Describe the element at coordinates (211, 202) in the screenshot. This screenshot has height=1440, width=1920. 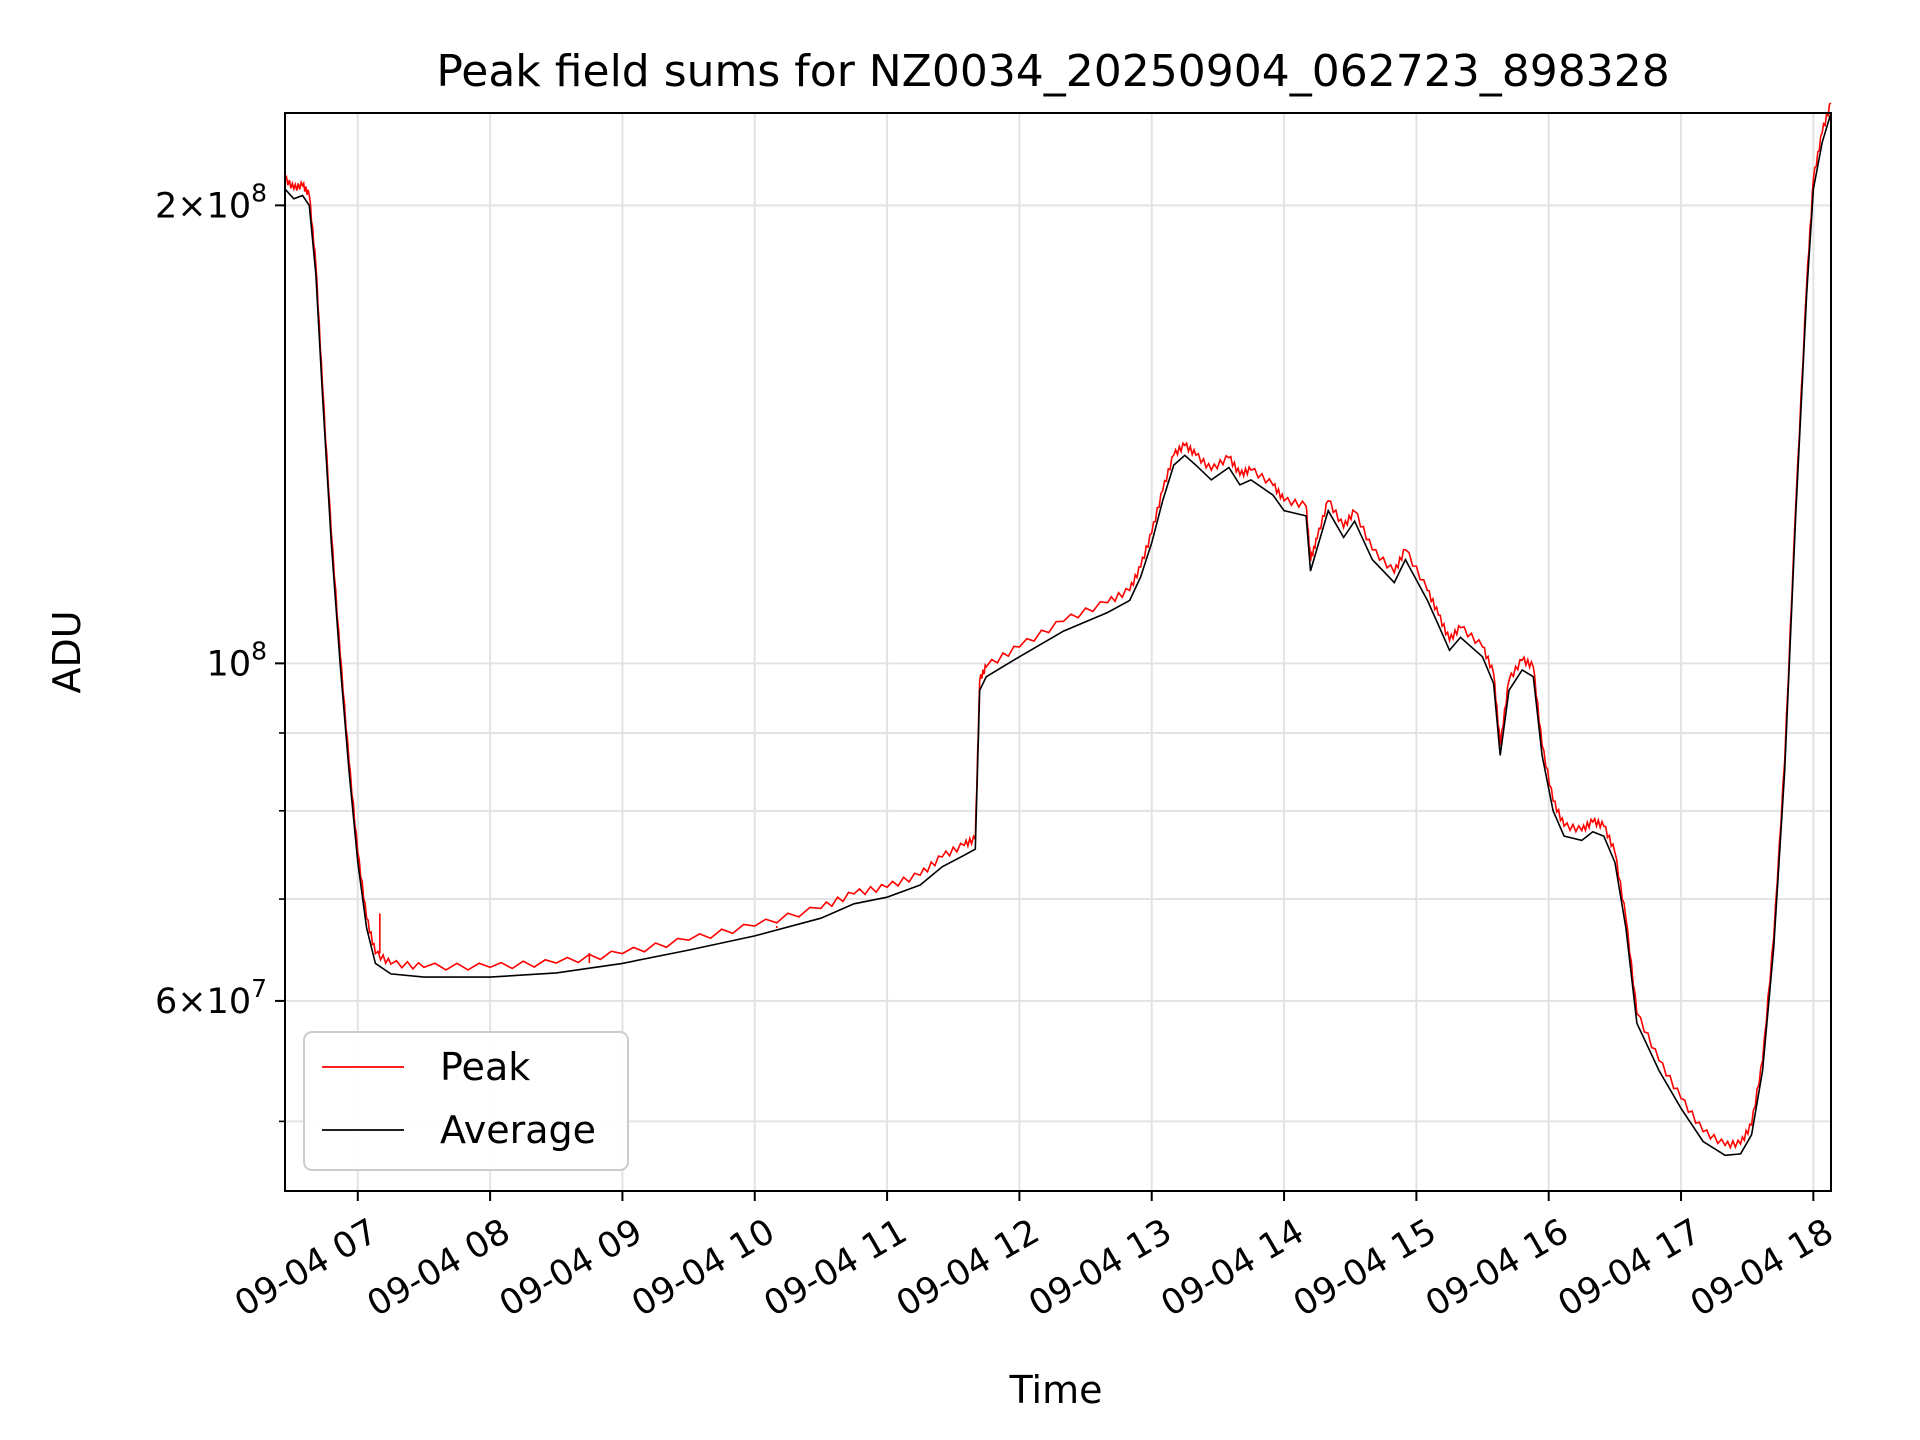
I see `y-tick-label: 2×108` at that location.